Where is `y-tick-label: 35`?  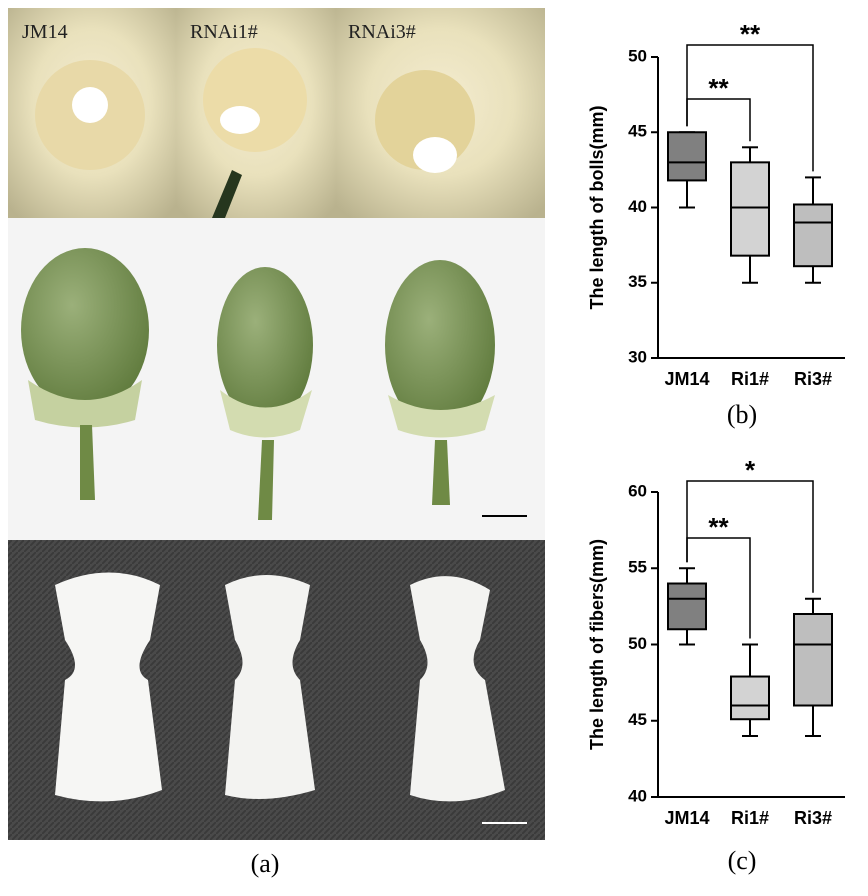
y-tick-label: 35 is located at coordinates (637, 281).